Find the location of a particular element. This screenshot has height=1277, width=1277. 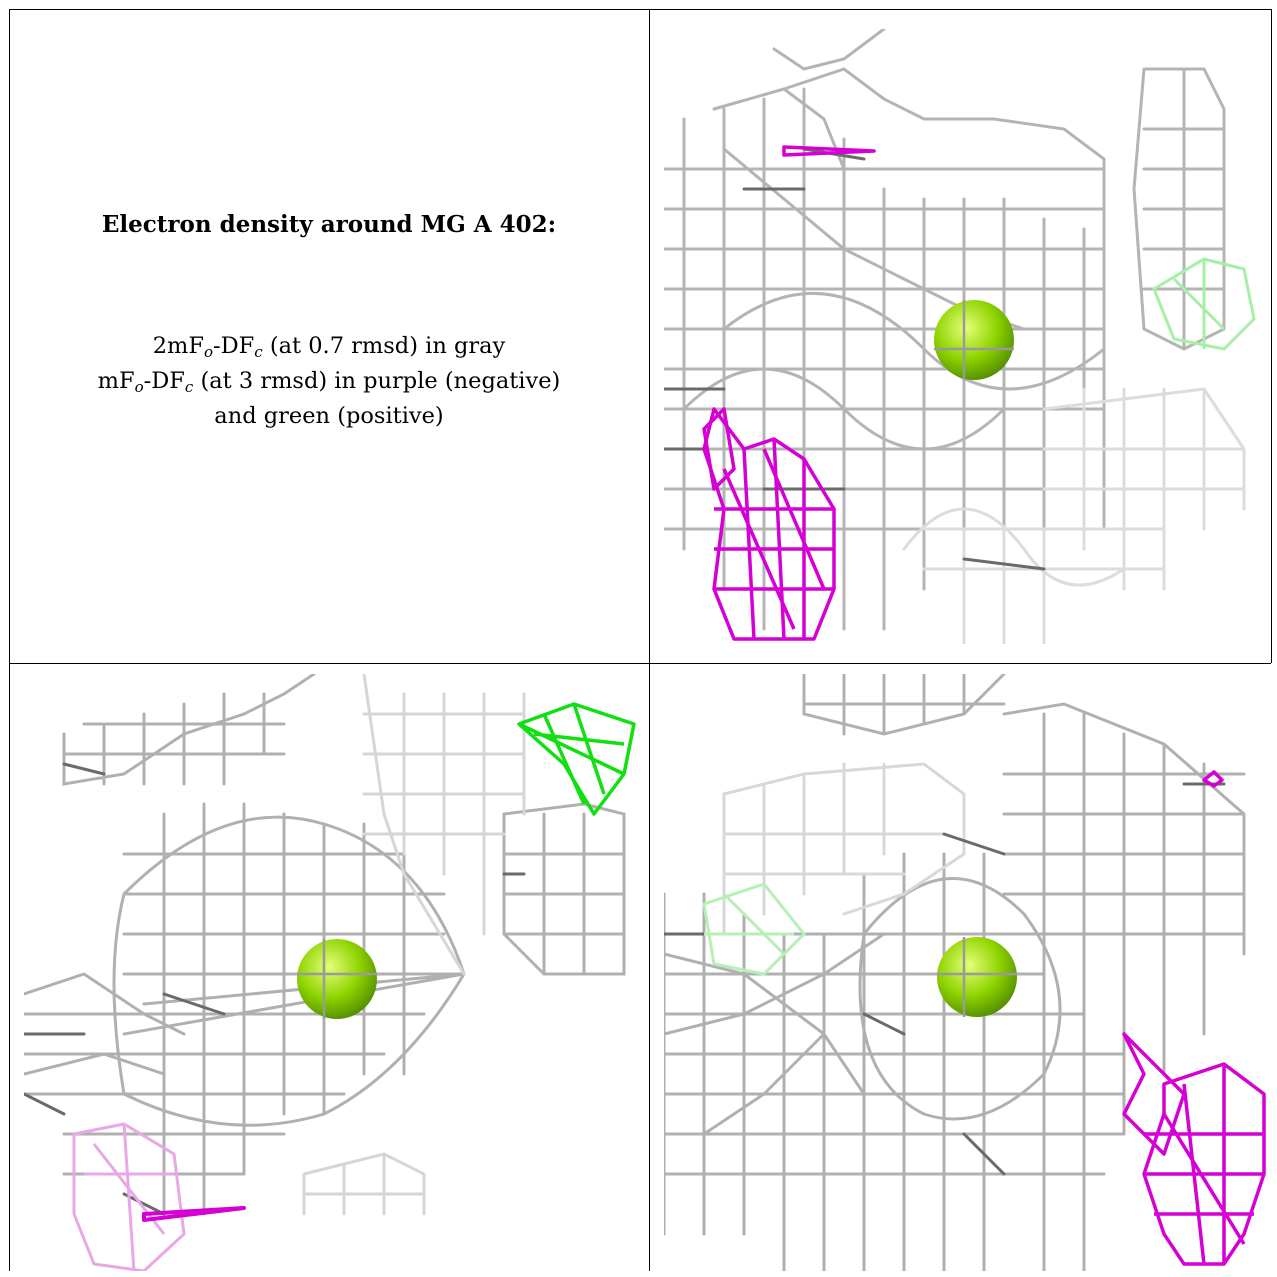

legend-line-2: mFo-DFc (at 3 rmsd) in purple (negative) is located at coordinates (329, 381).